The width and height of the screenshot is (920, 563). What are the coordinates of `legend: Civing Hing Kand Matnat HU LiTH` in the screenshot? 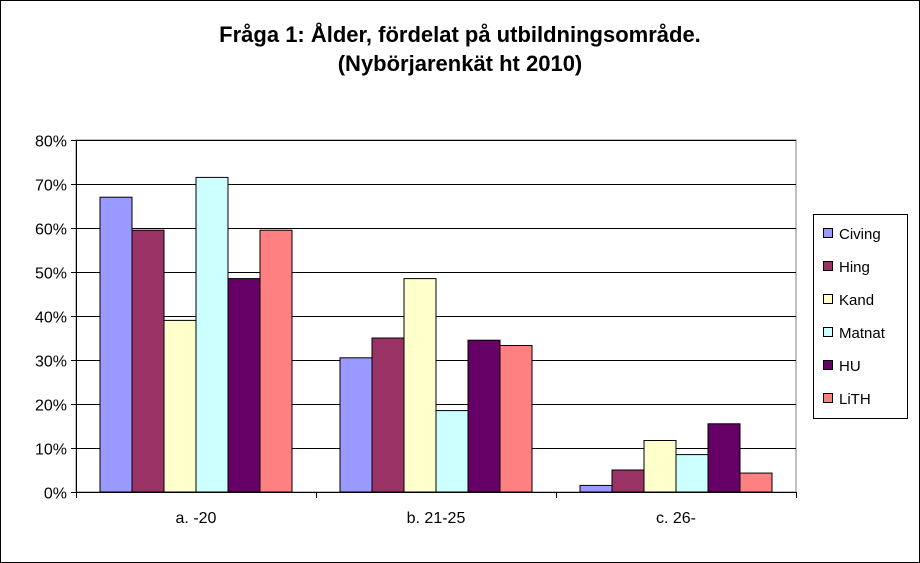 It's located at (860, 316).